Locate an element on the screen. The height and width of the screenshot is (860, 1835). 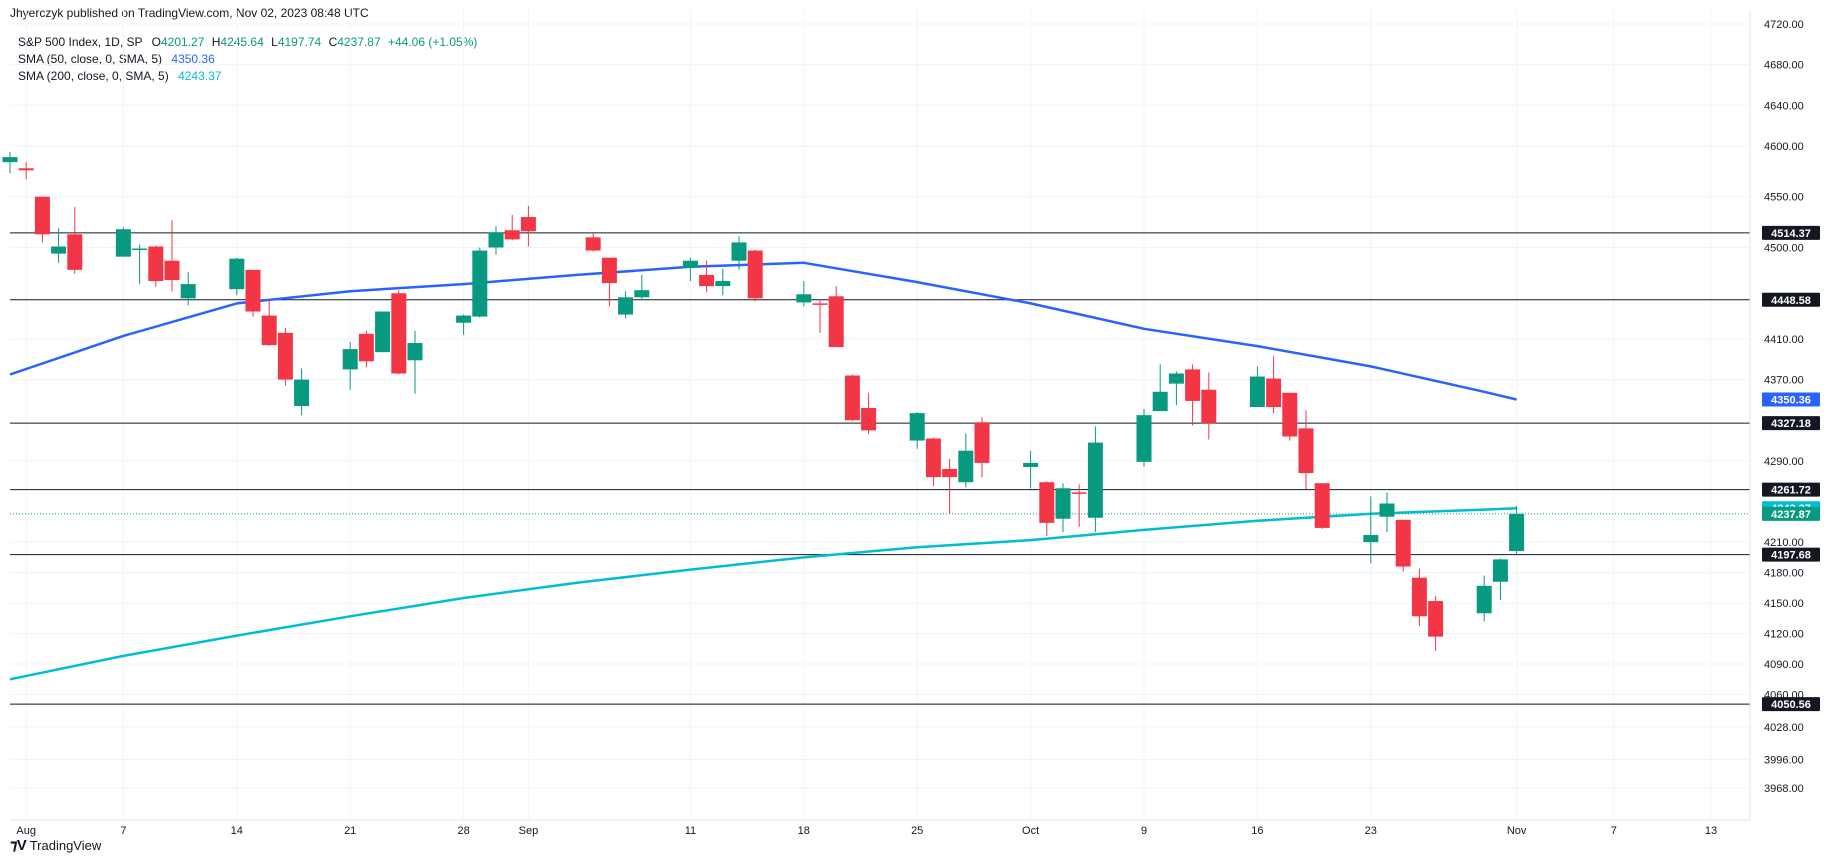
y-tick-label: 4290.00 is located at coordinates (1784, 462).